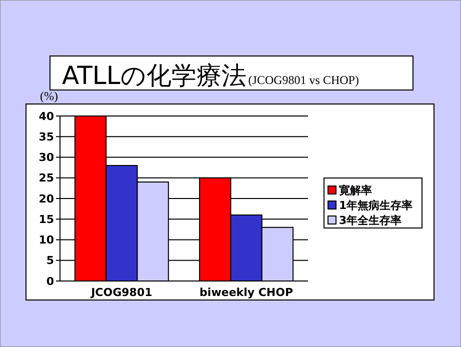  I want to click on y-tick-label: 25, so click(46, 178).